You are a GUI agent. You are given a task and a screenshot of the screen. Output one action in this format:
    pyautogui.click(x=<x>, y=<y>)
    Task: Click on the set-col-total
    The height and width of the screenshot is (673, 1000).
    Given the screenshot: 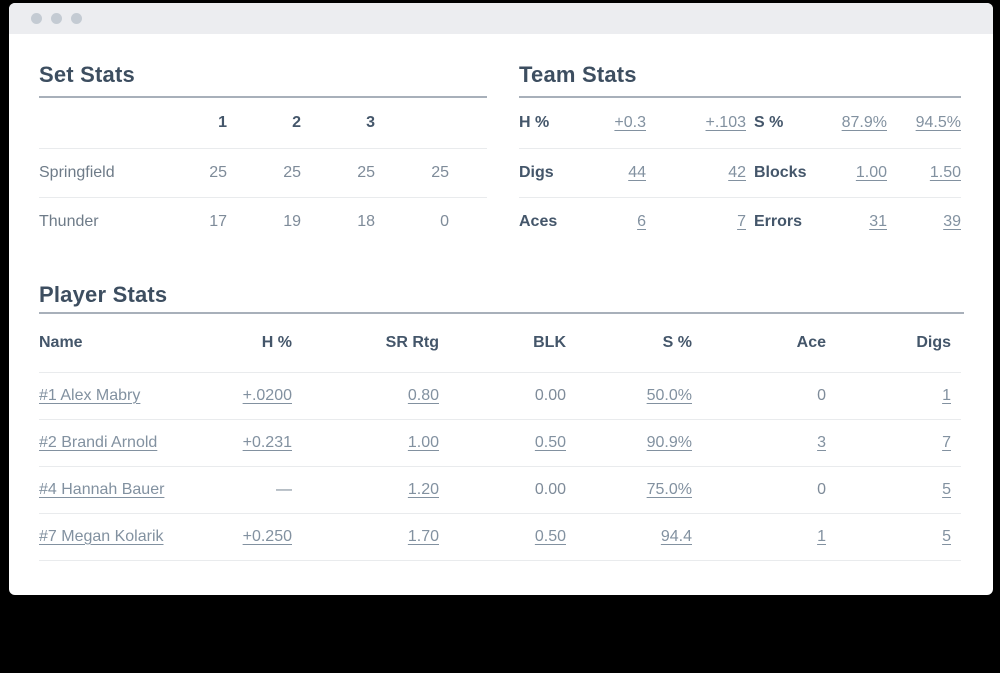 What is the action you would take?
    pyautogui.click(x=431, y=123)
    